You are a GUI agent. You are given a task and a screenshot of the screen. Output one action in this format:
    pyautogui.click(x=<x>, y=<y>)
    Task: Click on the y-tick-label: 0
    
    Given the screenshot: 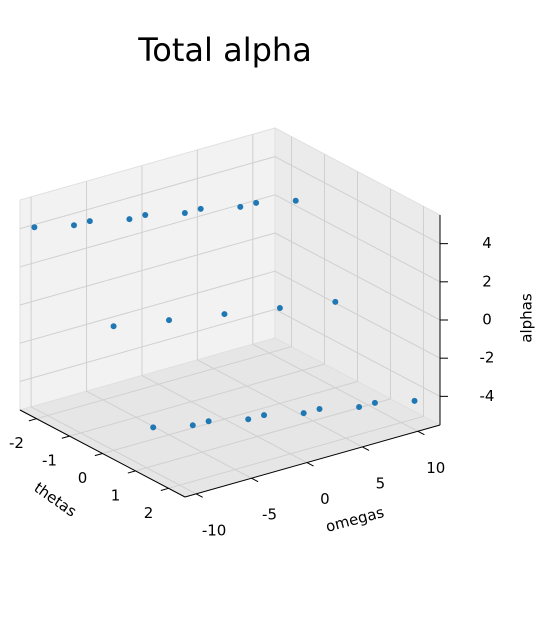 What is the action you would take?
    pyautogui.click(x=325, y=499)
    